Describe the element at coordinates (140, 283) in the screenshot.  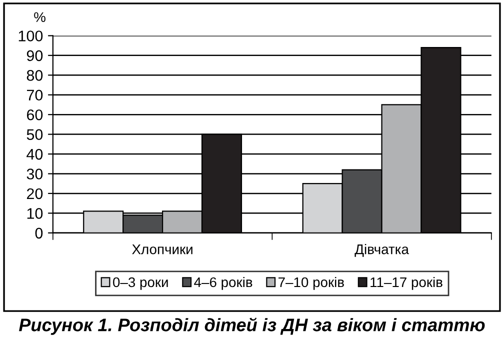
I see `legend-label: 0–3 роки` at that location.